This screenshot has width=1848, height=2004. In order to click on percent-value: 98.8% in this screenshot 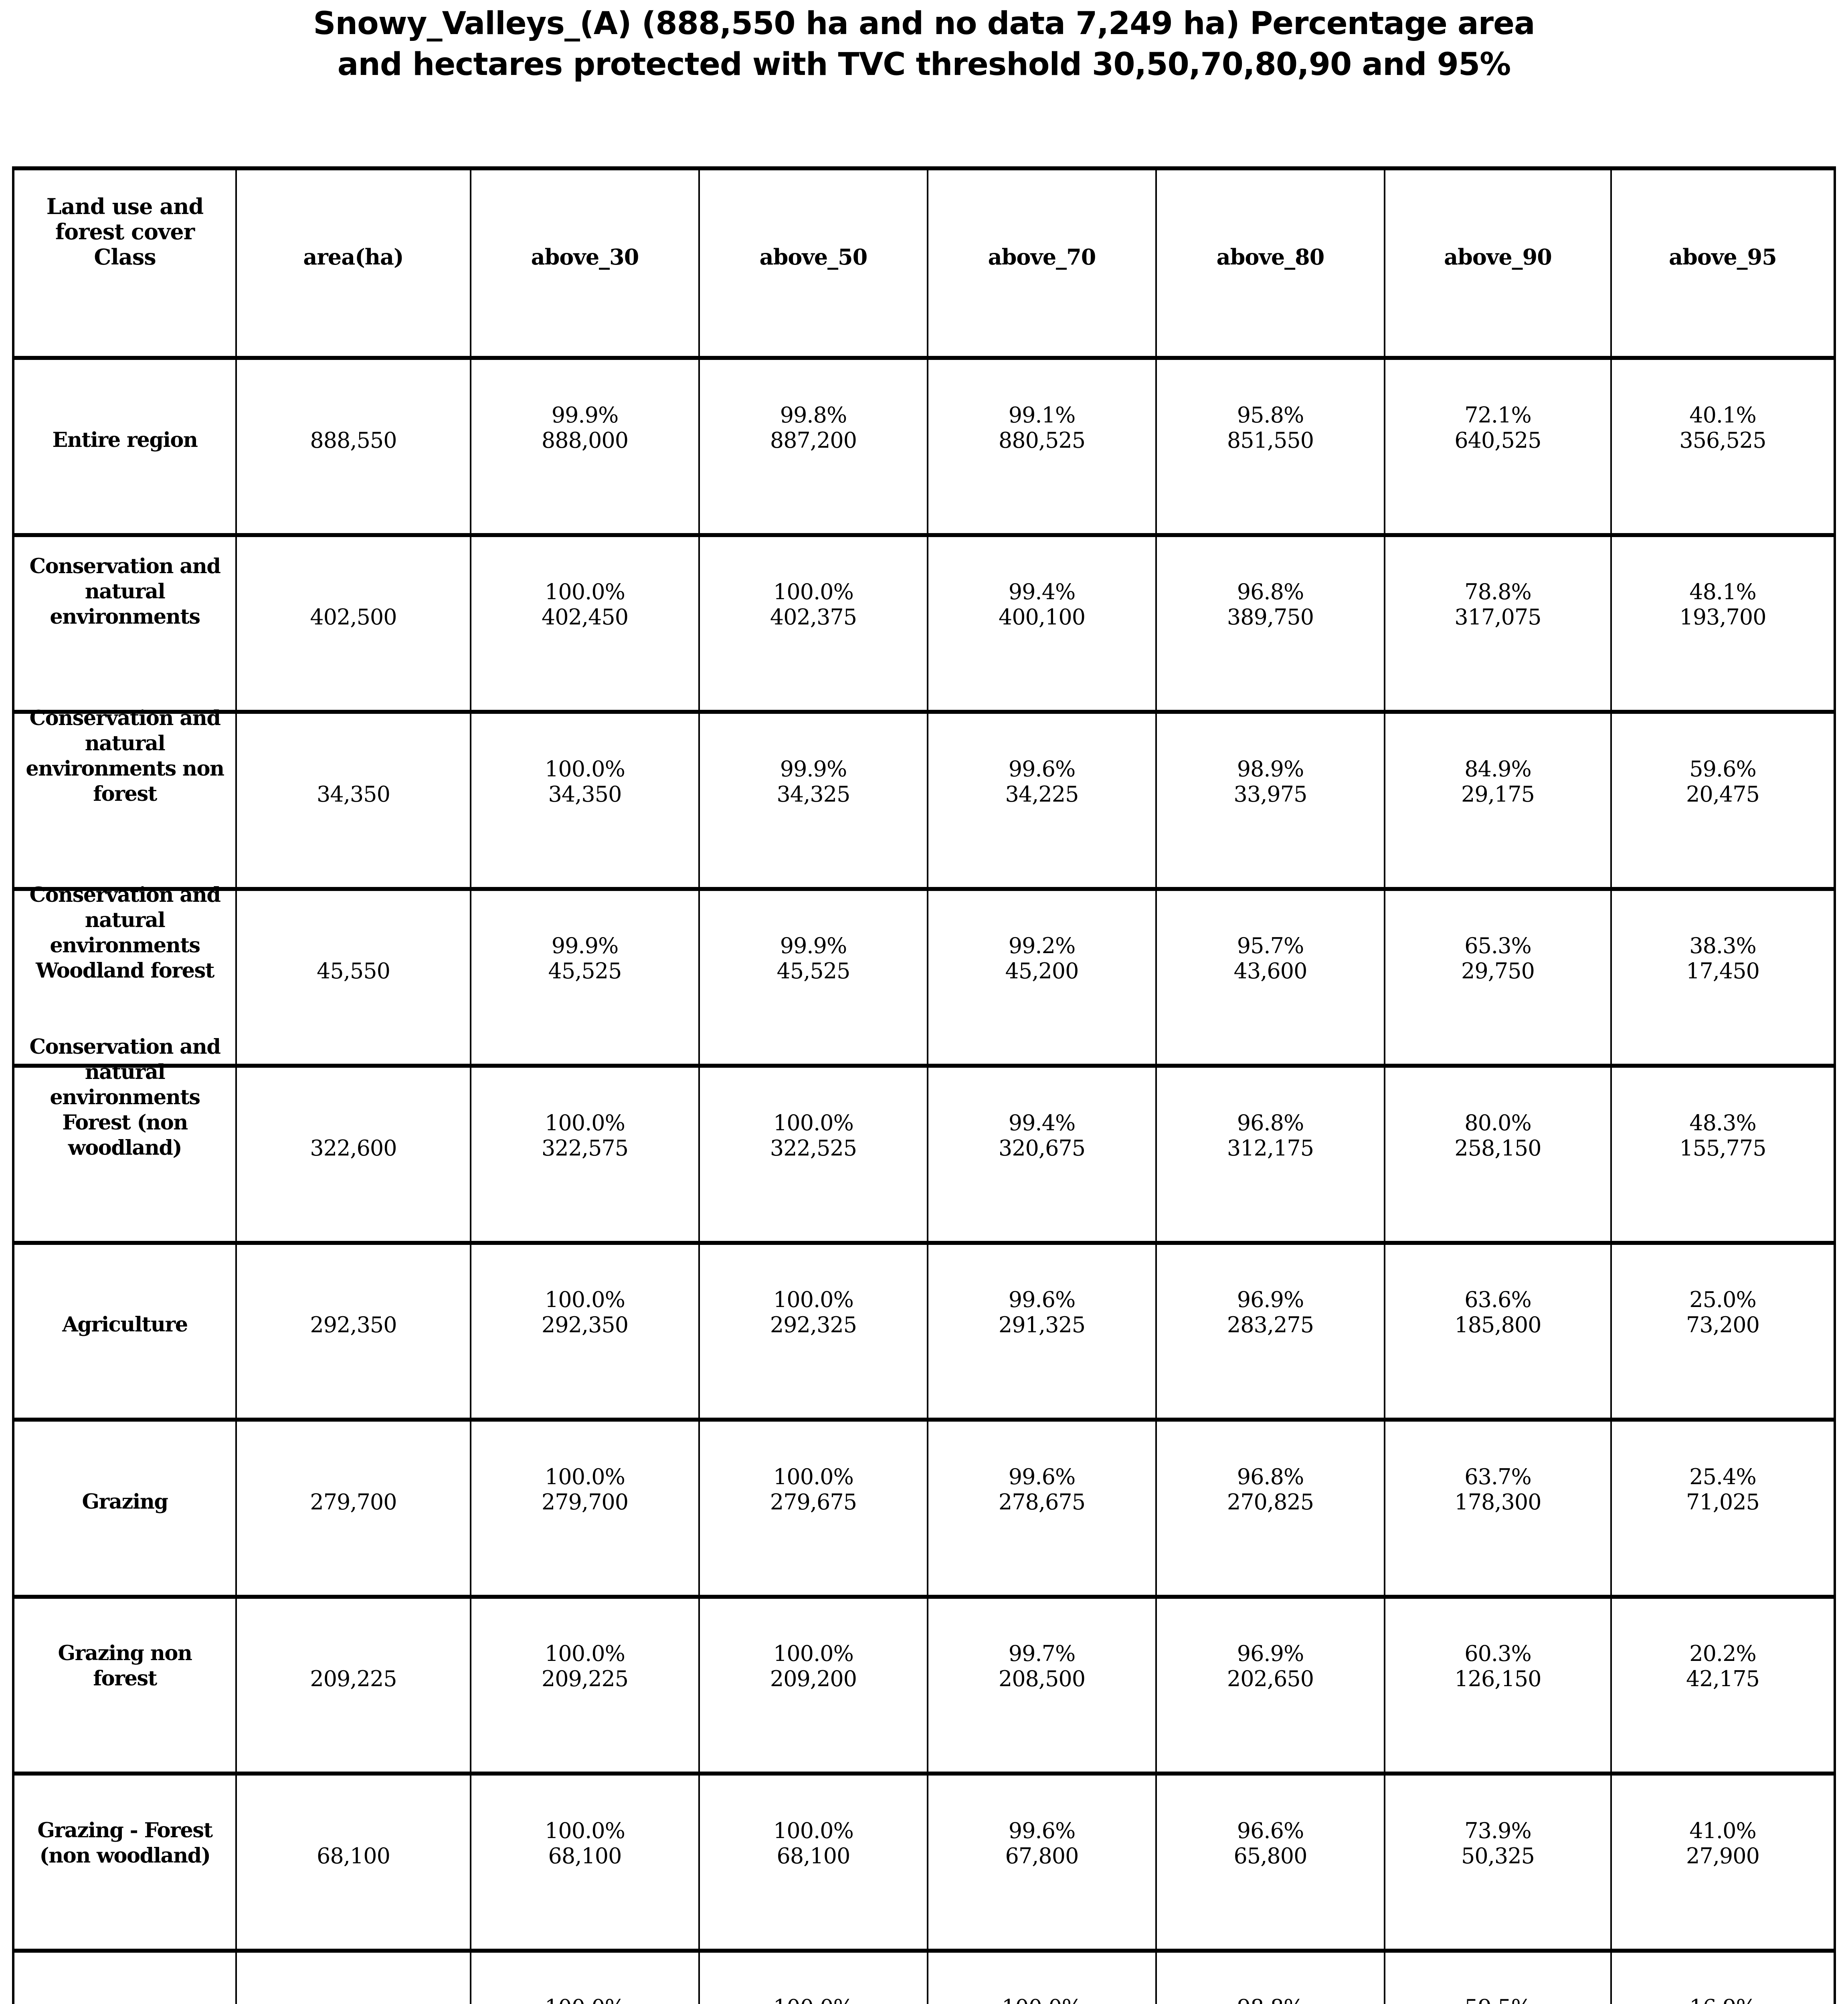, I will do `click(1270, 2000)`.